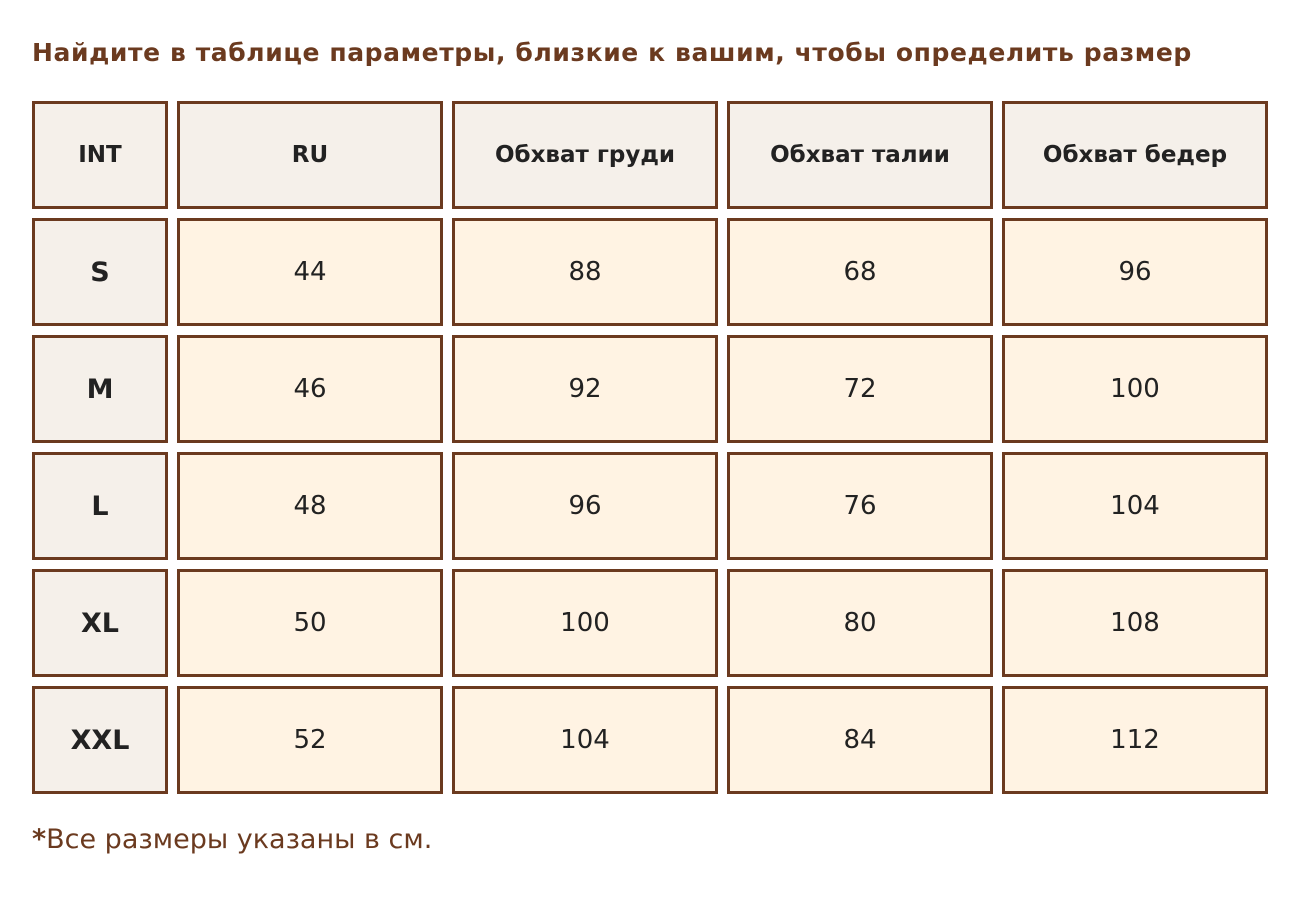 This screenshot has height=900, width=1300. Describe the element at coordinates (585, 389) in the screenshot. I see `table-cell: 92` at that location.